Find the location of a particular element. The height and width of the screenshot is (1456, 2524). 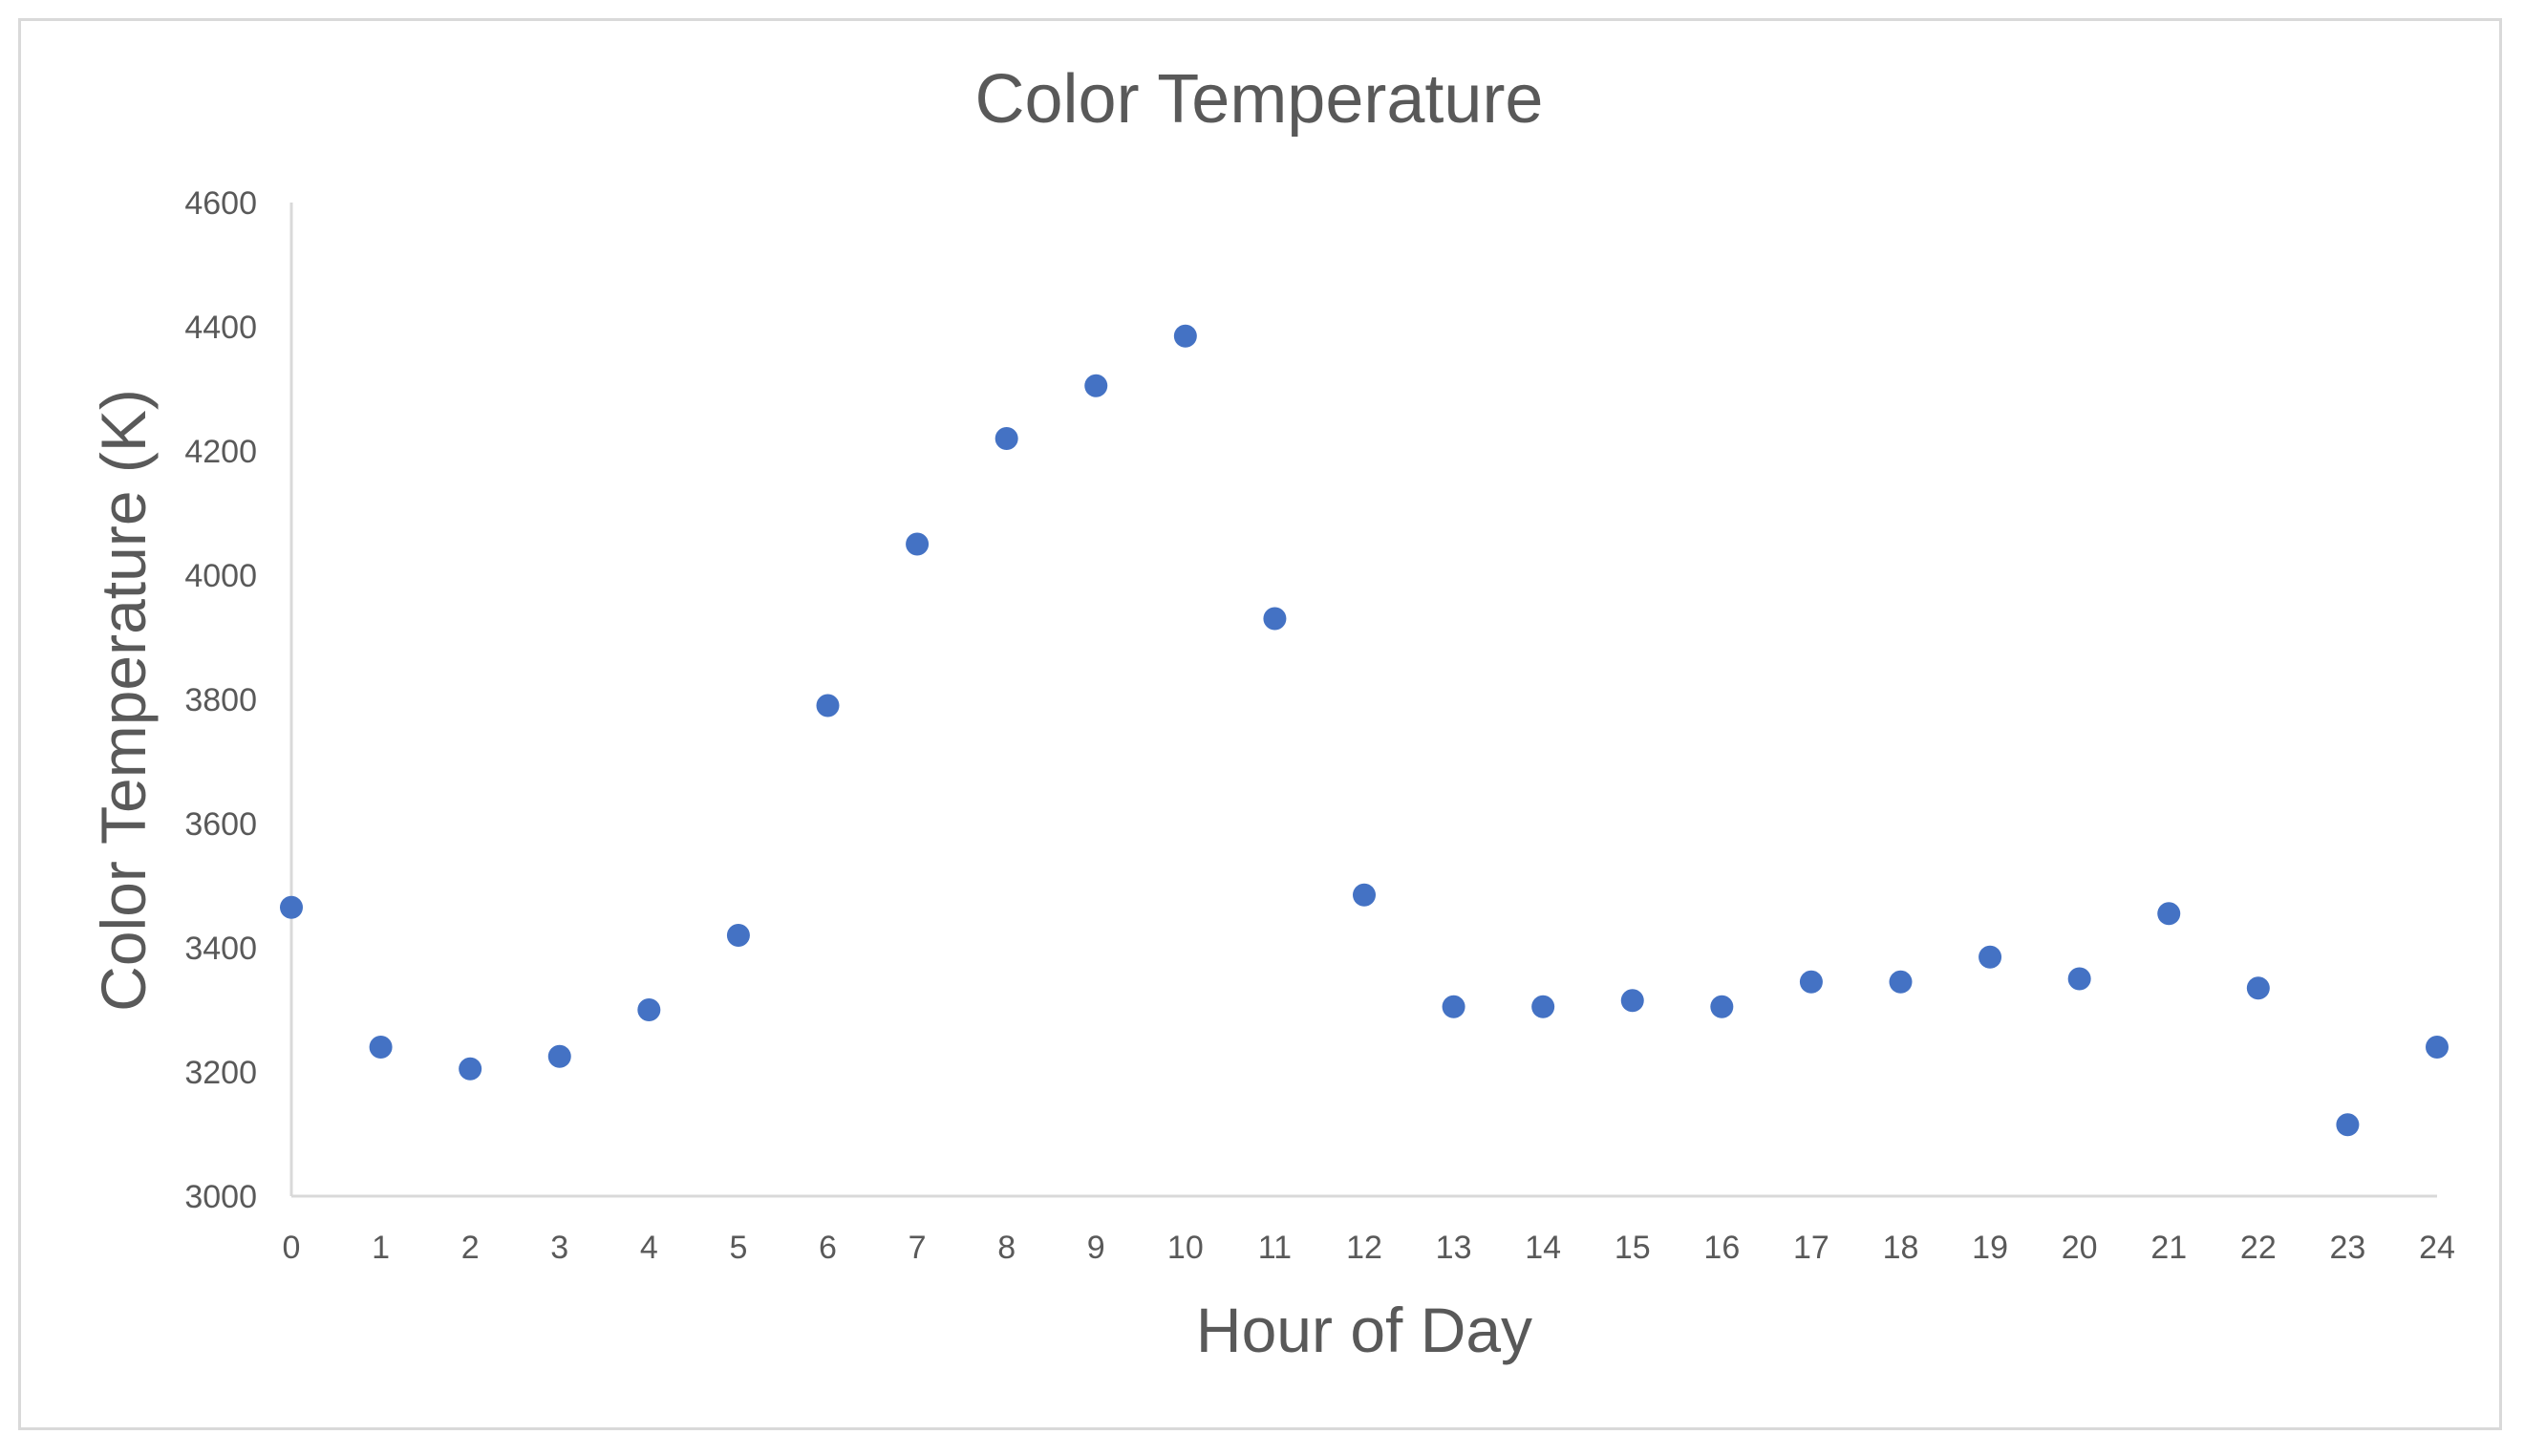

x-tick-label: 9 is located at coordinates (1096, 1248).